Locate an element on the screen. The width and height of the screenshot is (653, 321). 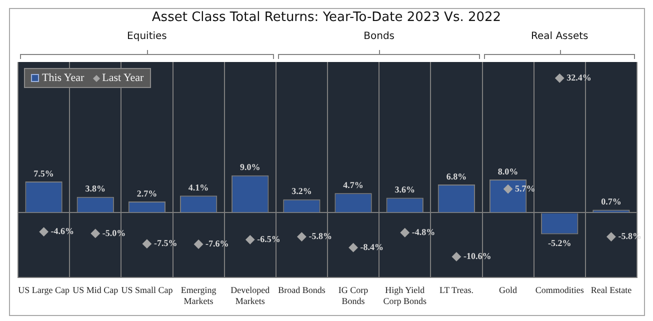
data-label: 4.1% is located at coordinates (198, 187).